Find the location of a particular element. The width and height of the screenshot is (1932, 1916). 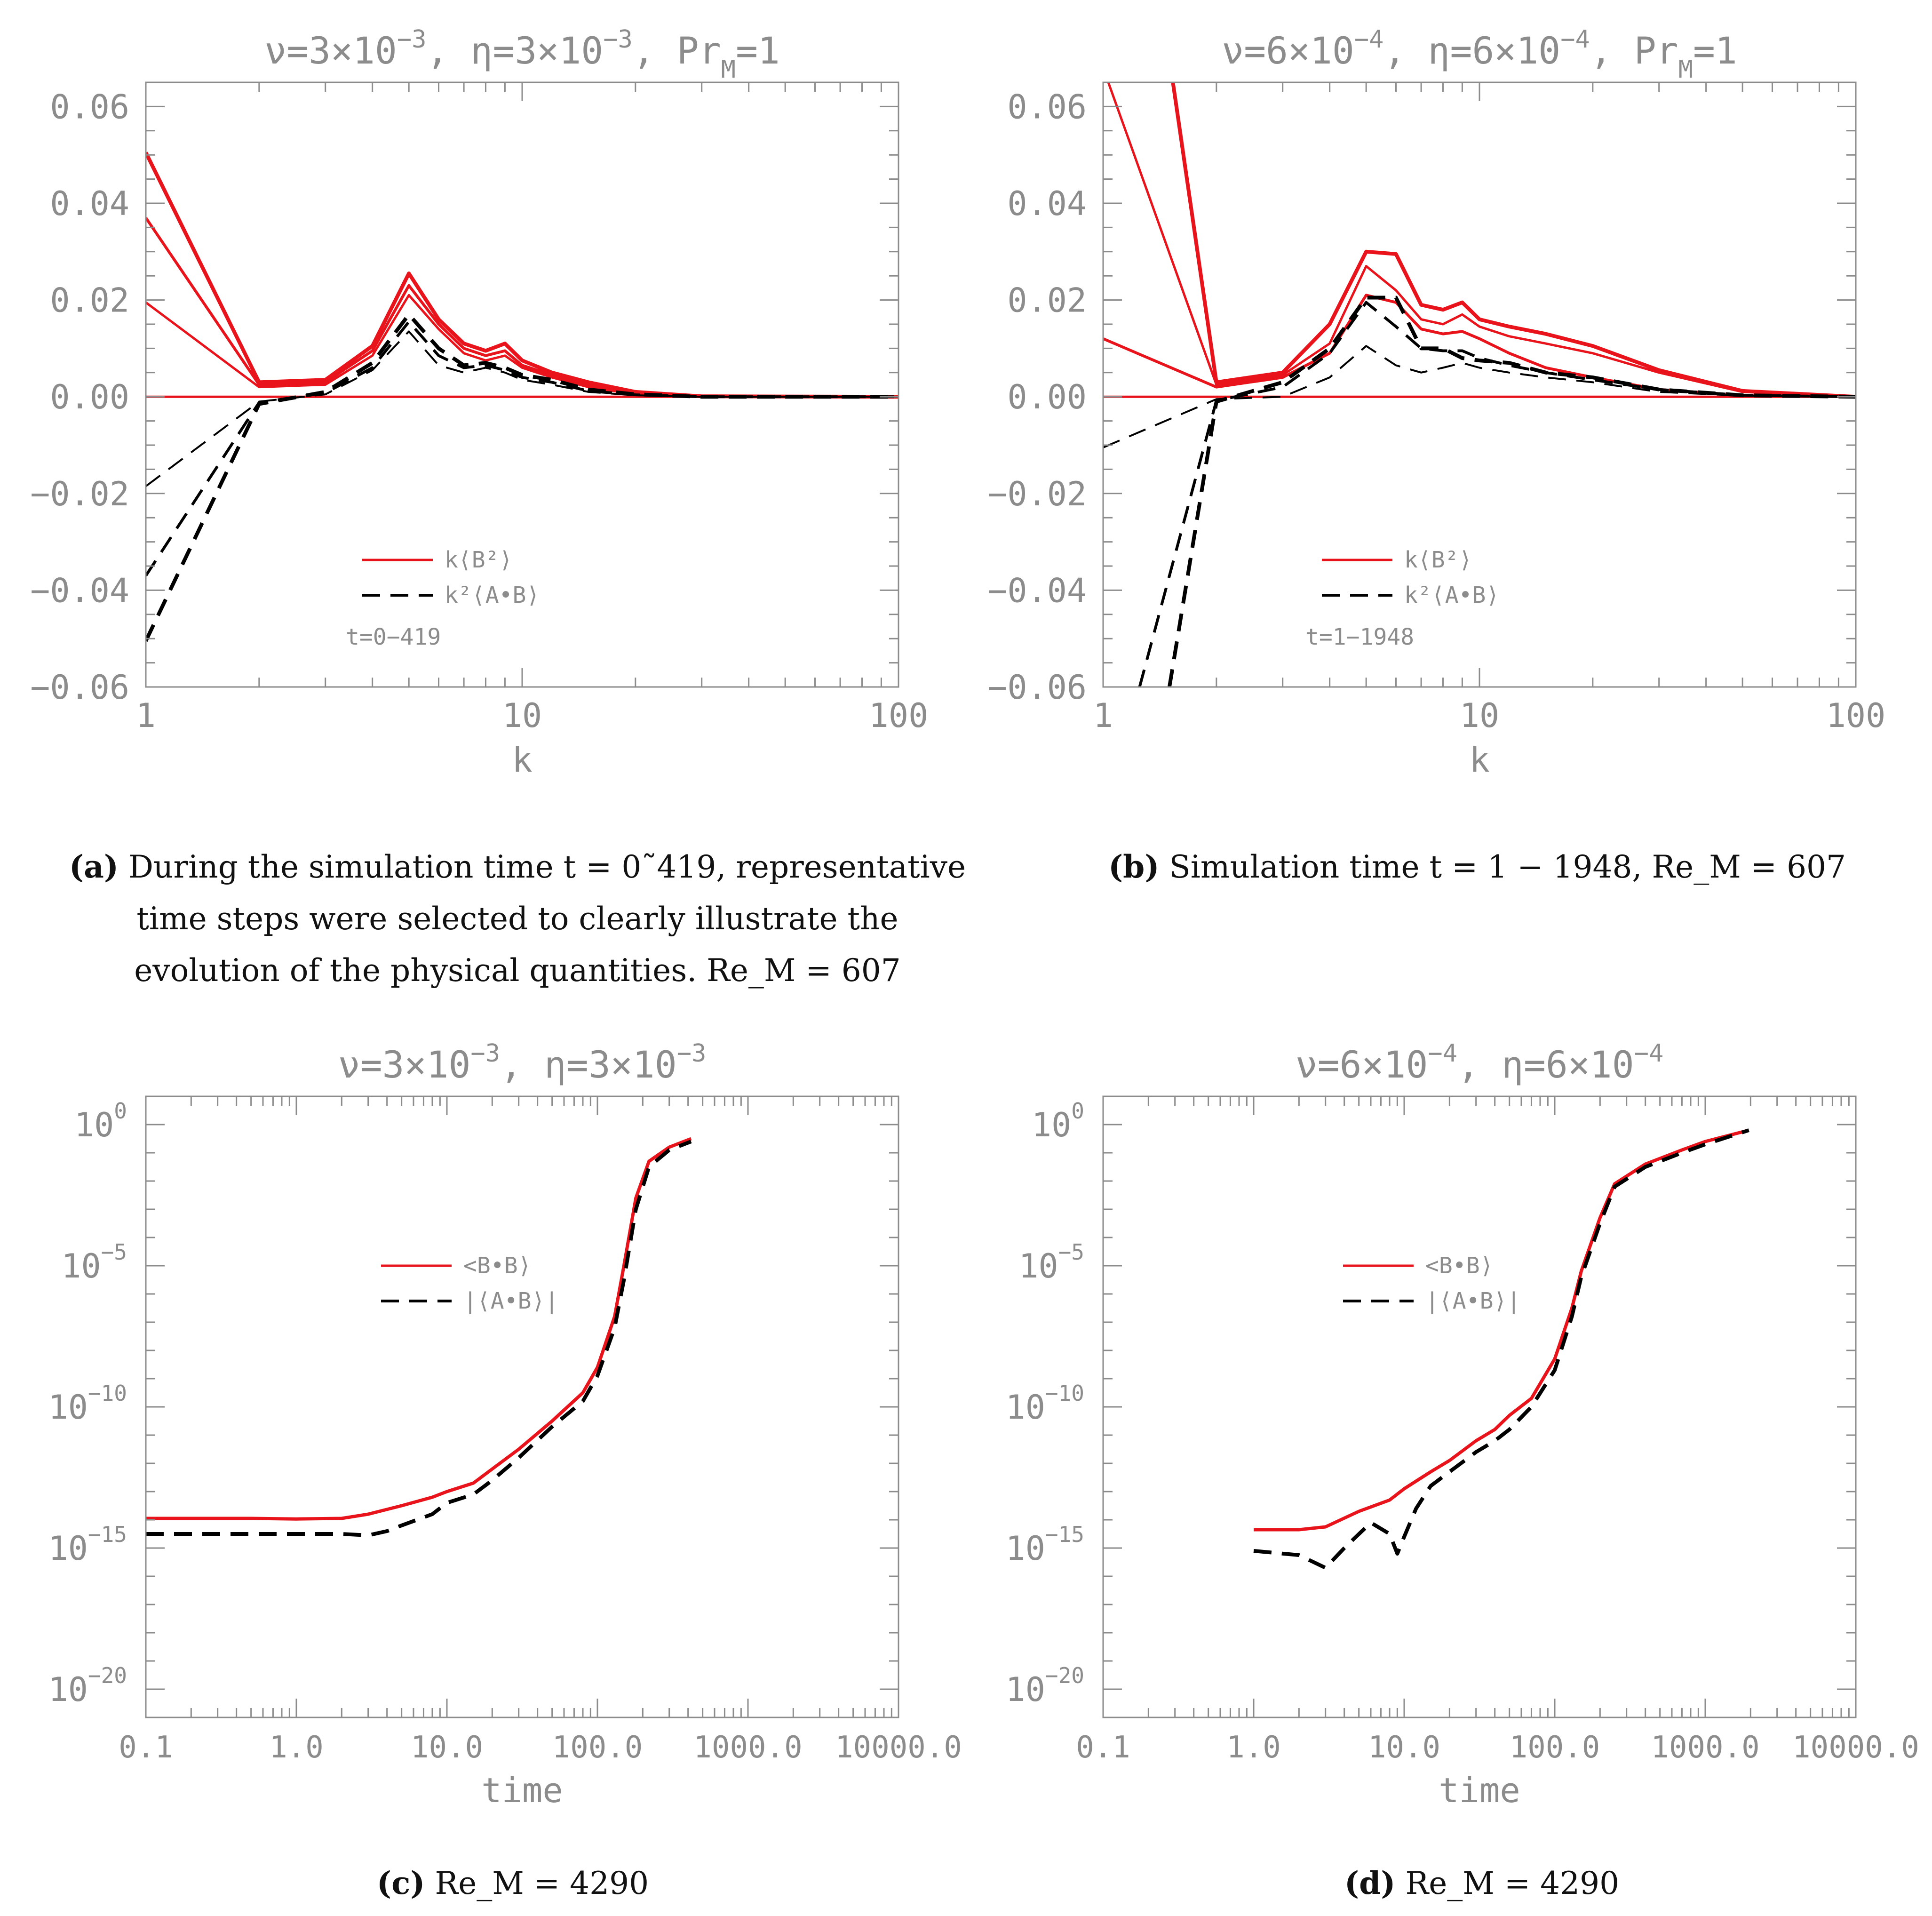

chart-title: ν=6×10−4, η=6×10−4 is located at coordinates (1480, 1062).